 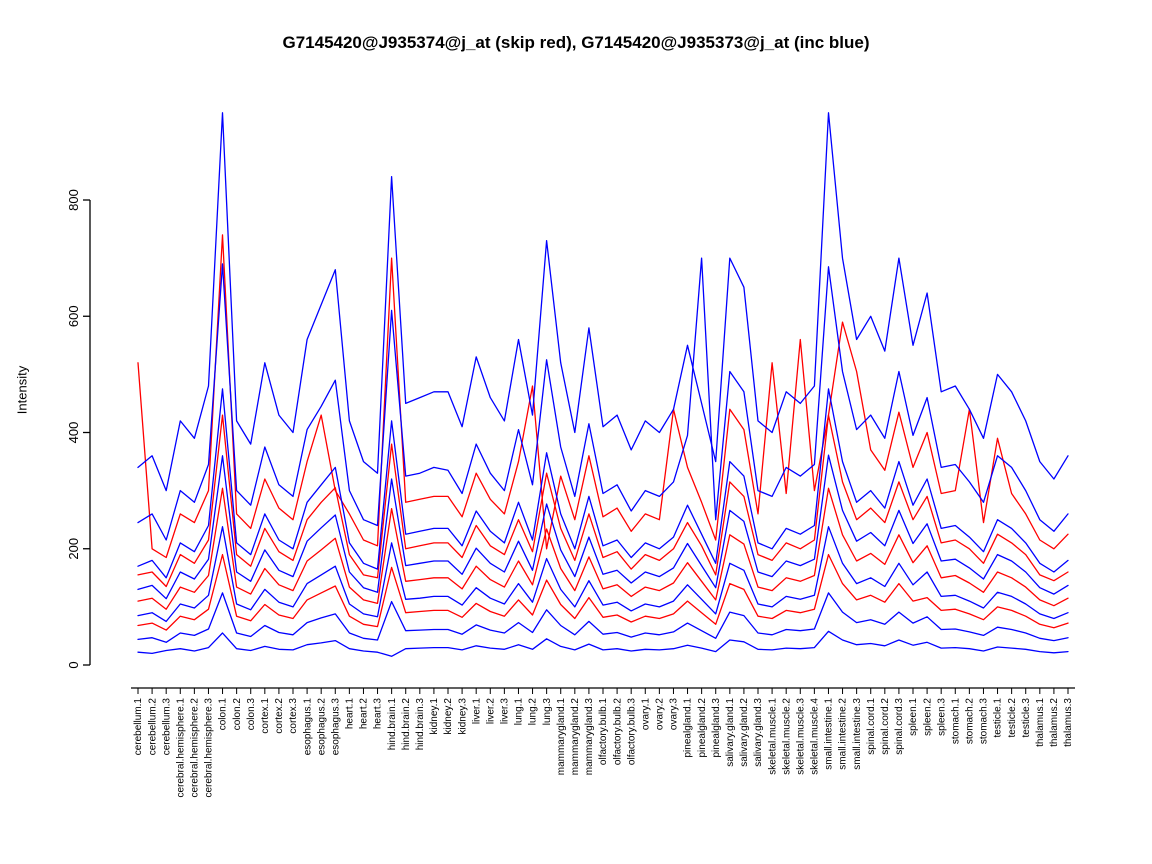 I want to click on x-tick-label: kidney.1, so click(x=434, y=716).